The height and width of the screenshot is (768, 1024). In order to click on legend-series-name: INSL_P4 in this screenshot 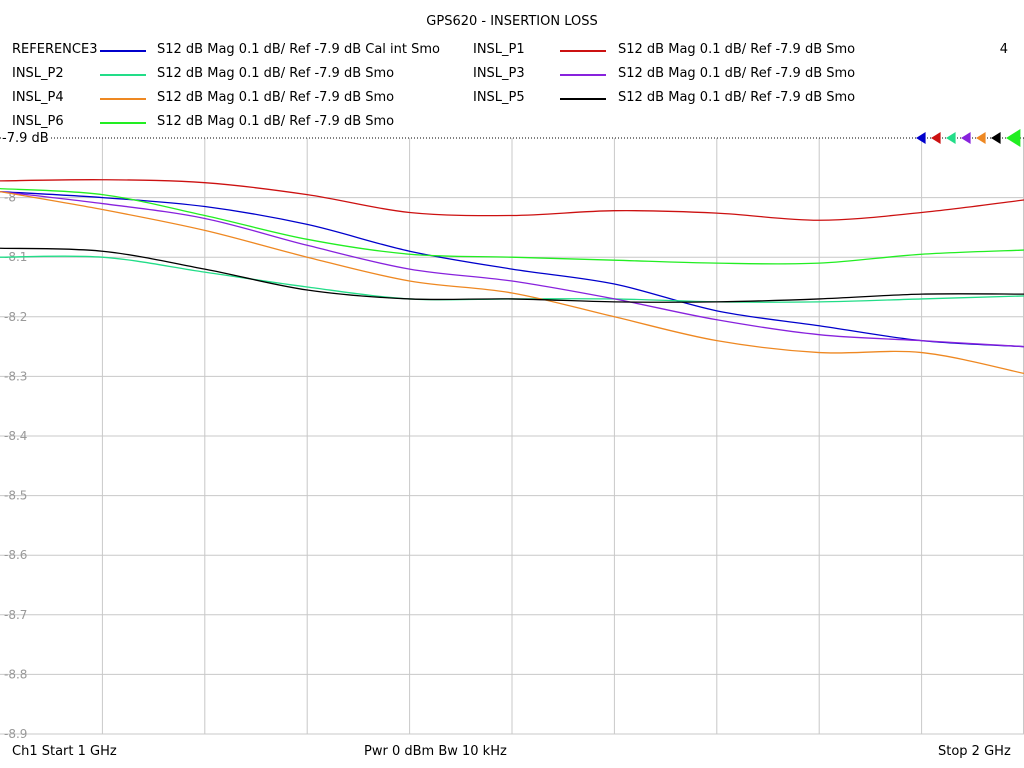, I will do `click(38, 97)`.